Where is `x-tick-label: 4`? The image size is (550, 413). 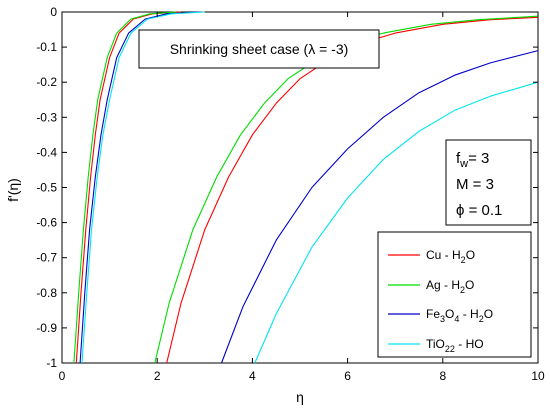 x-tick-label: 4 is located at coordinates (252, 376).